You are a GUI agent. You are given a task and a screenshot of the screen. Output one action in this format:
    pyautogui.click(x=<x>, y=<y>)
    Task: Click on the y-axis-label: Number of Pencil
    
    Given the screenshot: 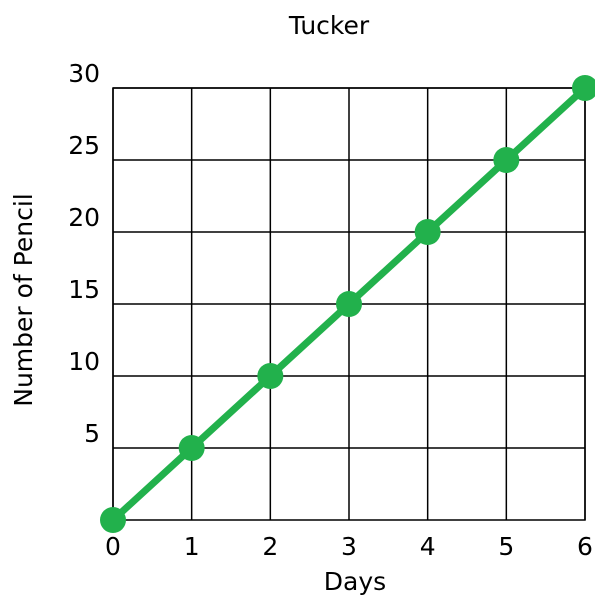 What is the action you would take?
    pyautogui.click(x=23, y=299)
    